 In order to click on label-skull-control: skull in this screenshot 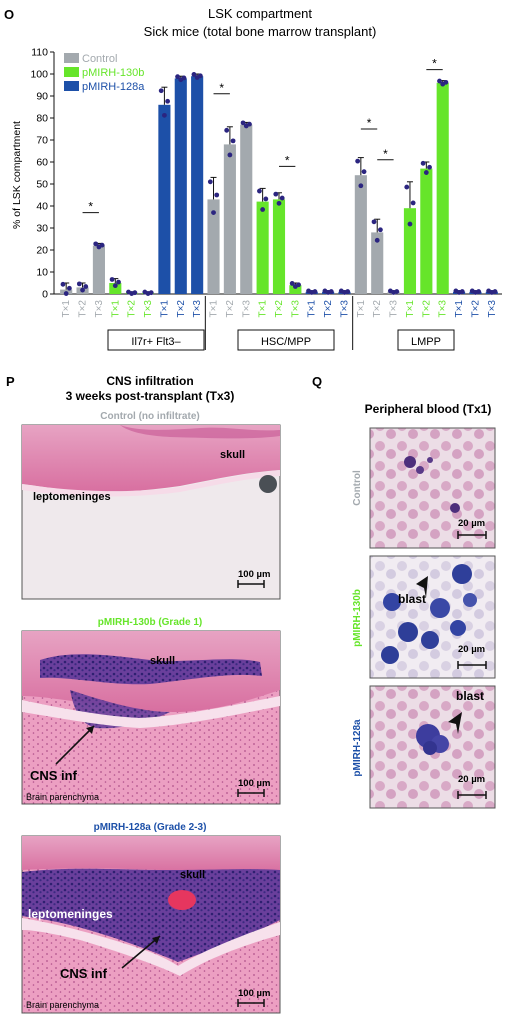, I will do `click(232, 455)`.